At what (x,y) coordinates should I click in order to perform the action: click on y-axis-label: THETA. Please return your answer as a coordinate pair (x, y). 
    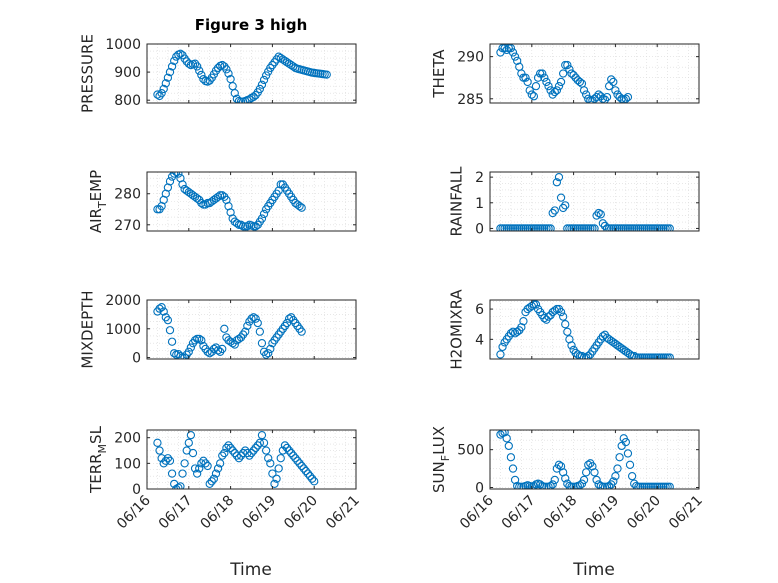
    Looking at the image, I should click on (439, 74).